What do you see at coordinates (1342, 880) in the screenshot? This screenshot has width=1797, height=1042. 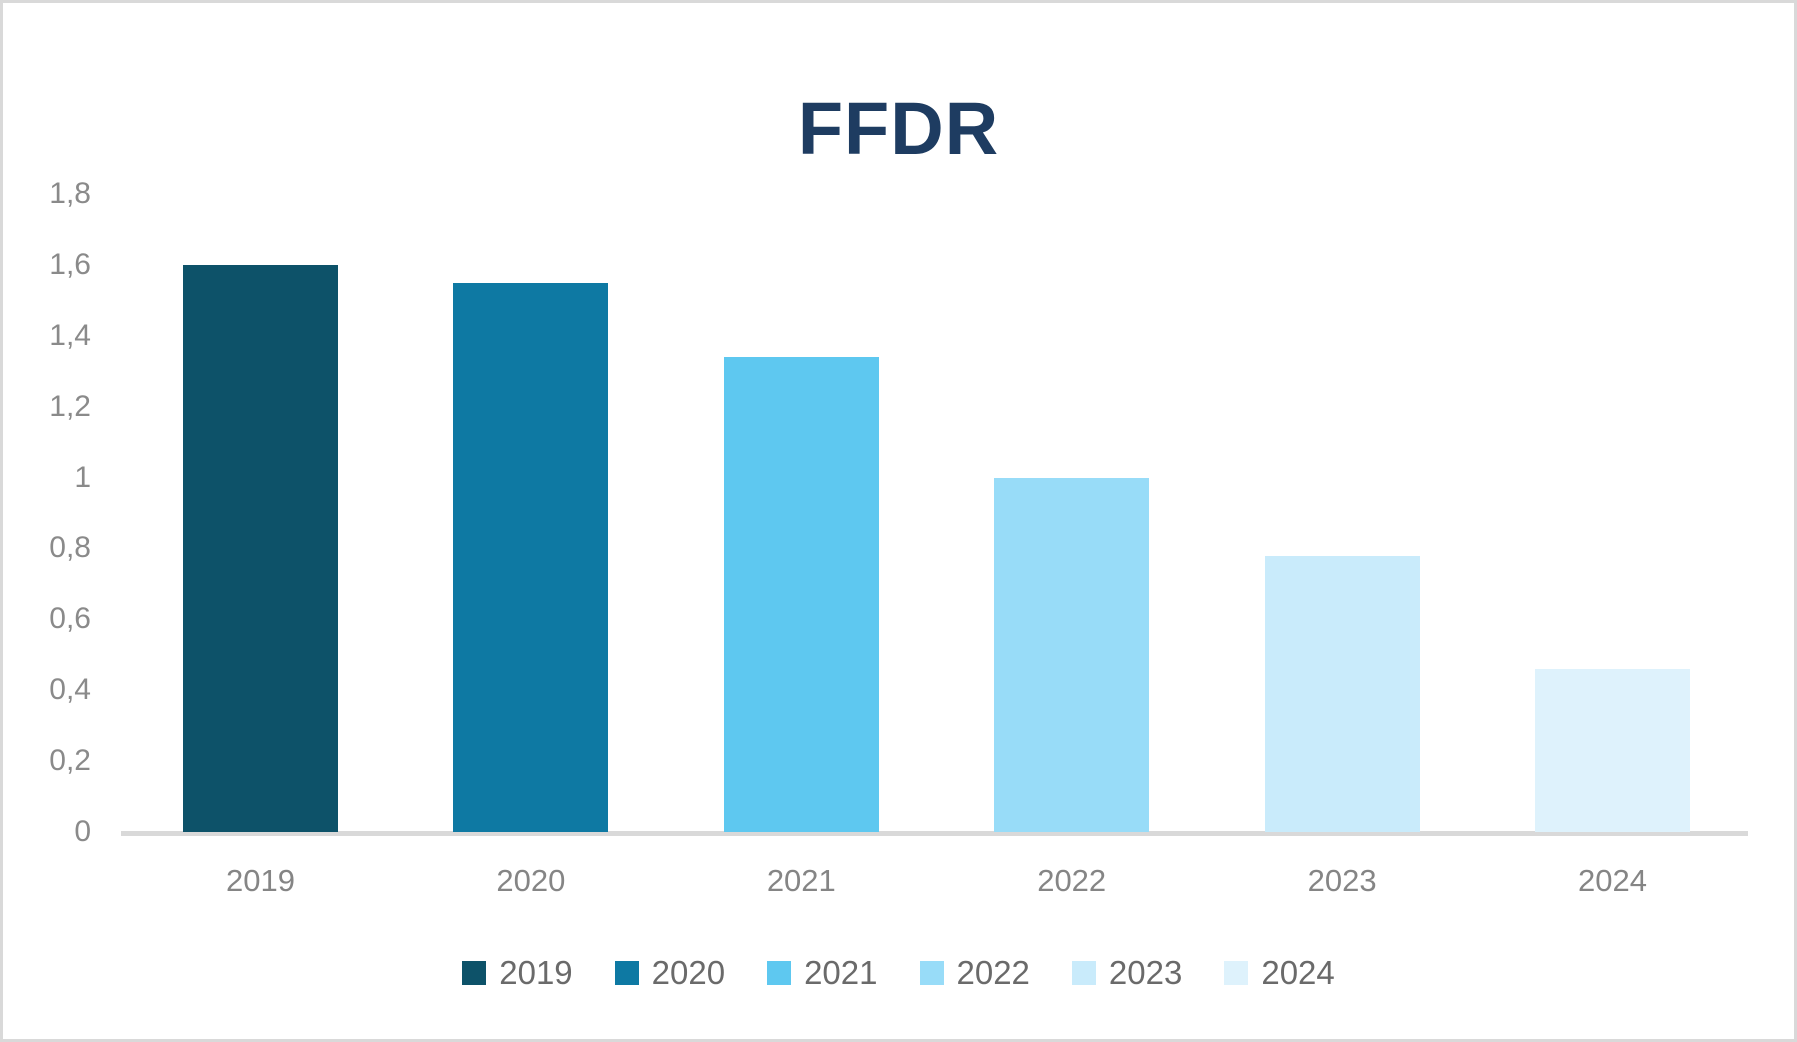 I see `x-axis-label: 2023` at bounding box center [1342, 880].